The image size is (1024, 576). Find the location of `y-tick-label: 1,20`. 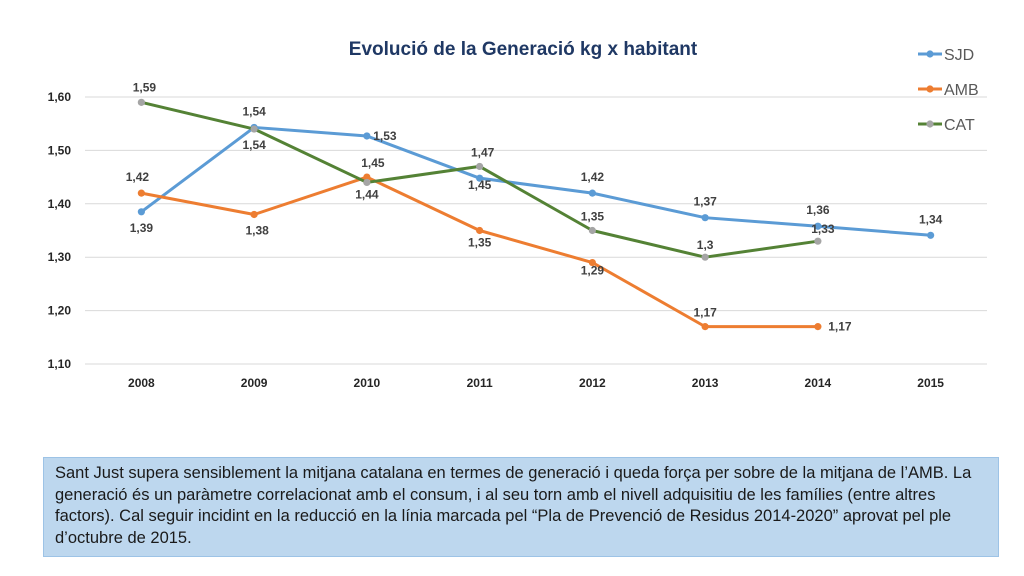

y-tick-label: 1,20 is located at coordinates (60, 311).